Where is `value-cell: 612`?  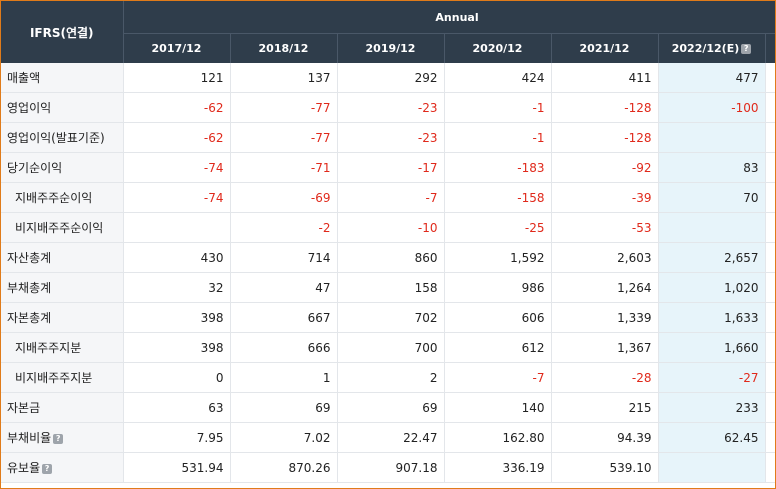 value-cell: 612 is located at coordinates (498, 347).